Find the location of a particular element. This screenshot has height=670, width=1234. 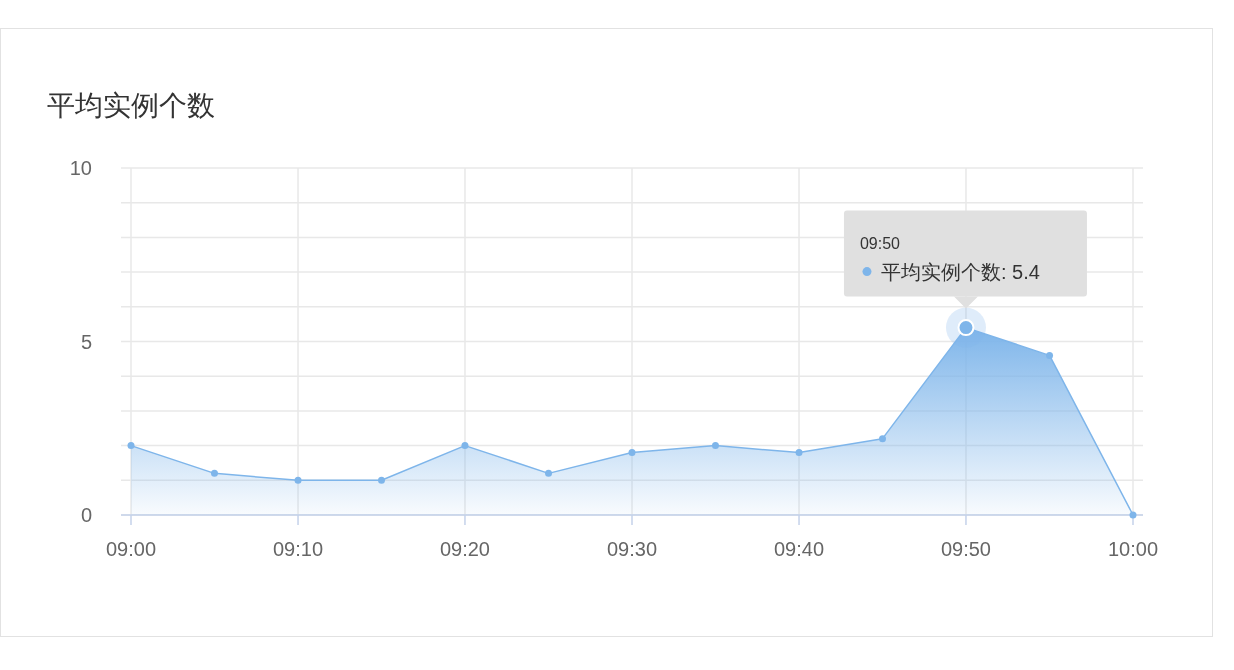

annotation: 平均实例个数: 5.4 is located at coordinates (960, 271).